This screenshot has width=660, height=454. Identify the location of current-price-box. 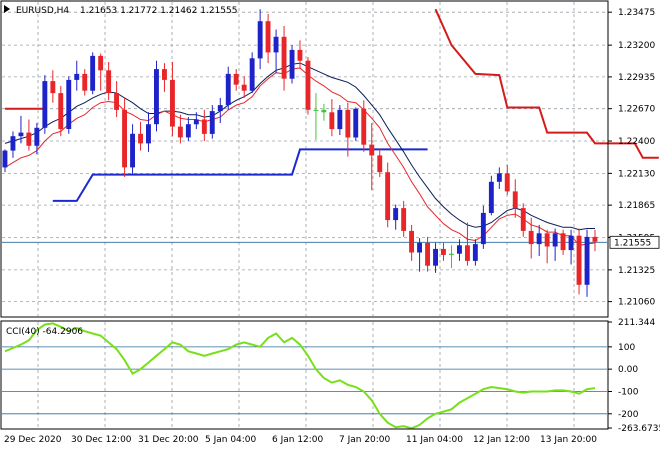
(634, 242).